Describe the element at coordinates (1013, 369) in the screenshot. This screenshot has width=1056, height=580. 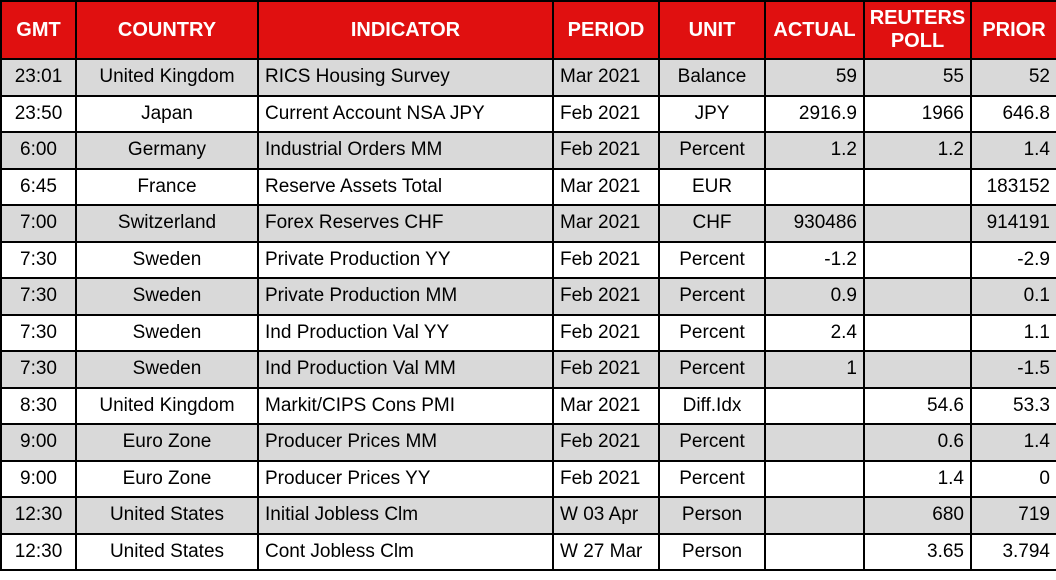
I see `cell-prior: -1.5` at that location.